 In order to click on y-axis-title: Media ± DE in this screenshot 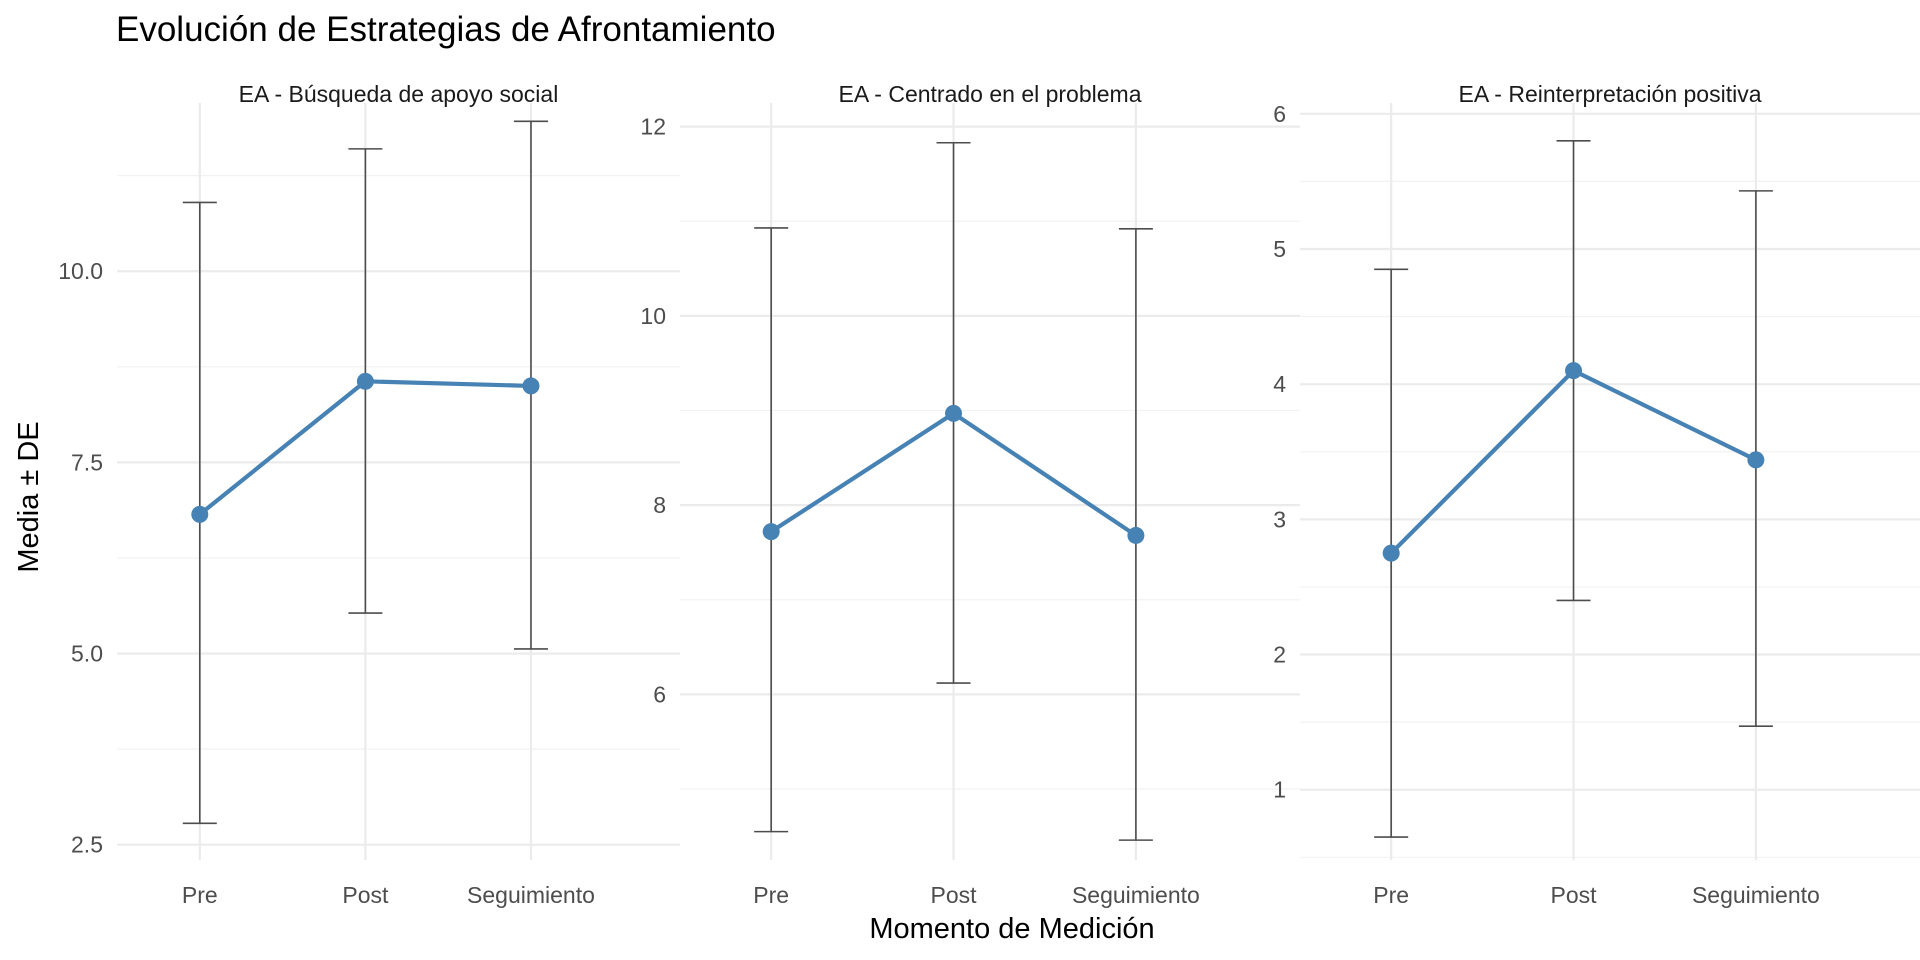, I will do `click(29, 496)`.